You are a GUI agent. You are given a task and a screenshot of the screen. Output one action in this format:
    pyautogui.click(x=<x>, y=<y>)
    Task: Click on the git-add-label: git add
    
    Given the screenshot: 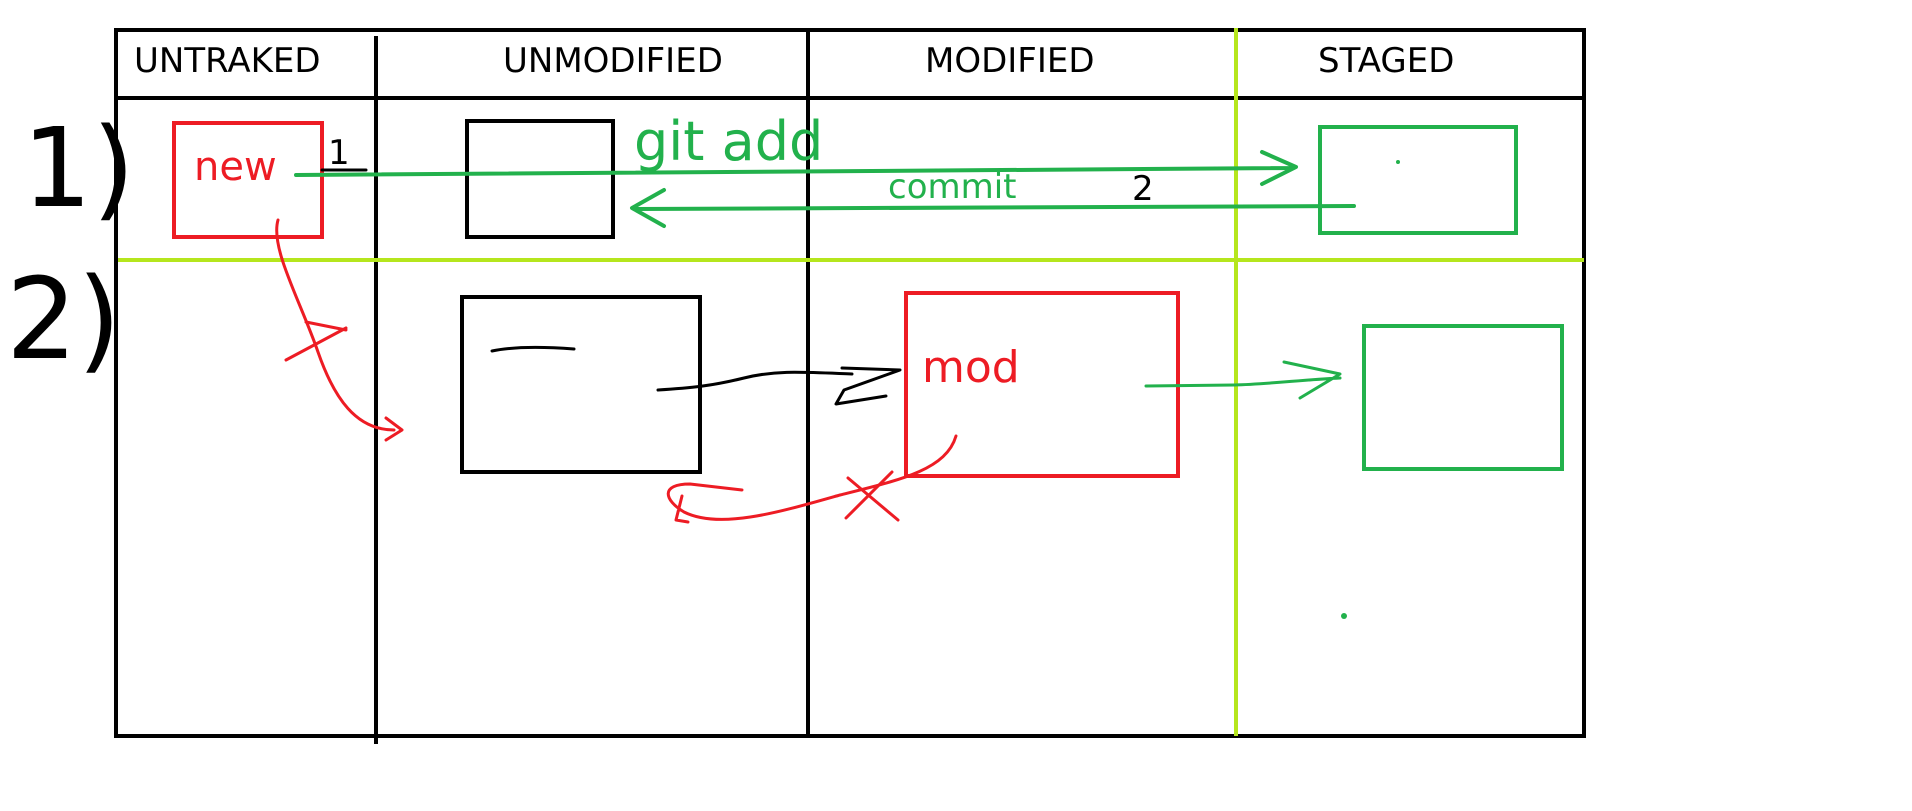 What is the action you would take?
    pyautogui.click(x=728, y=141)
    